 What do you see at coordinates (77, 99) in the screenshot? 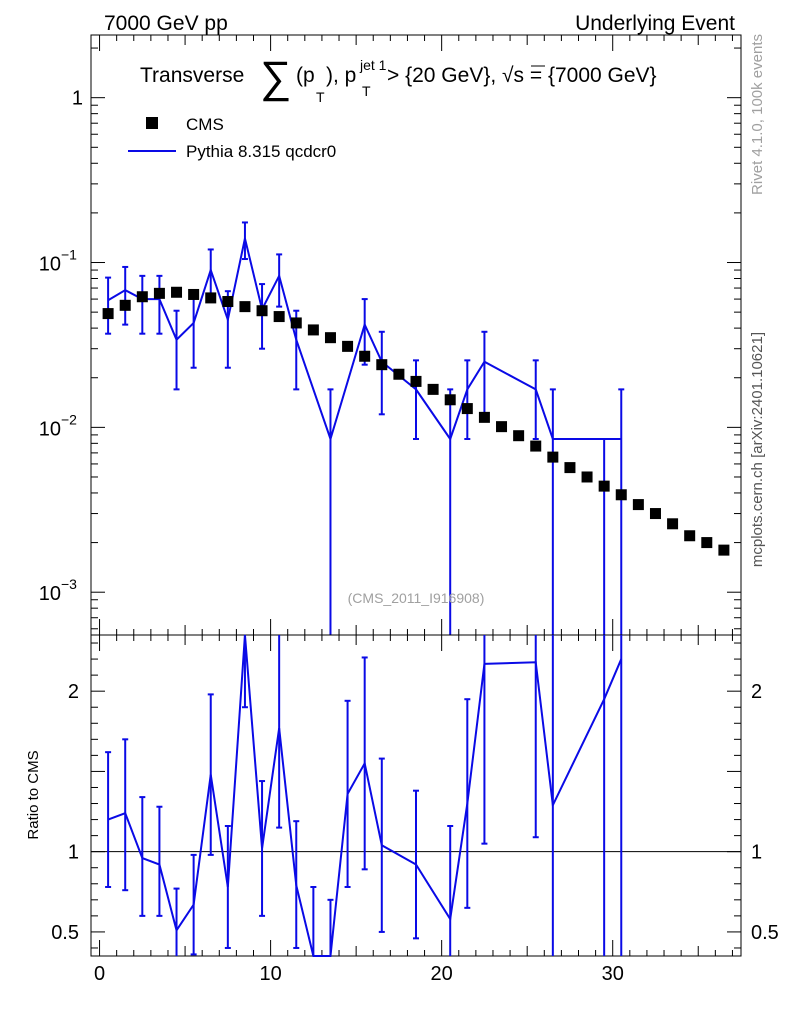
I see `main-y-tick-label: 1` at bounding box center [77, 99].